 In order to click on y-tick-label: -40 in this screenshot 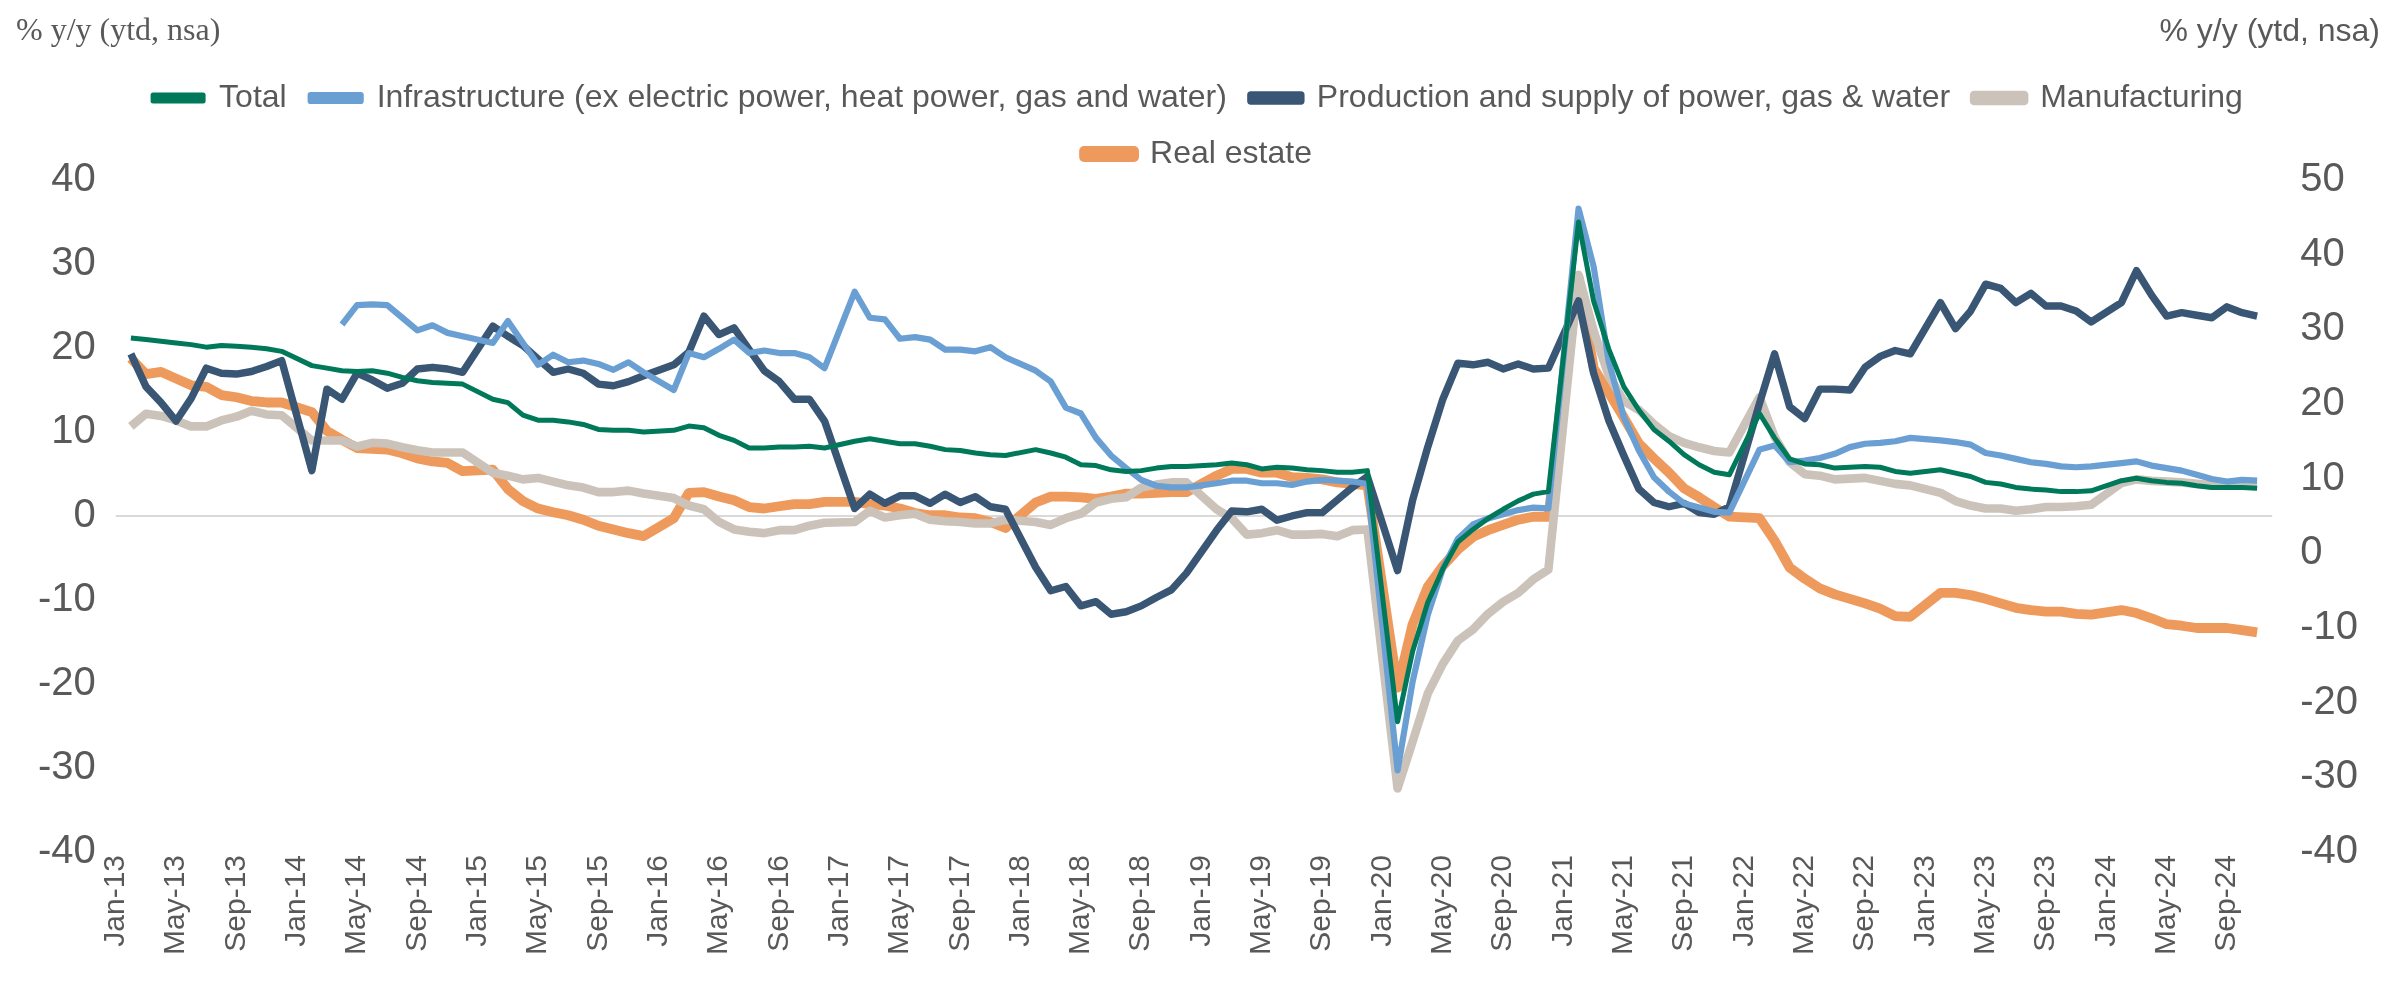, I will do `click(67, 849)`.